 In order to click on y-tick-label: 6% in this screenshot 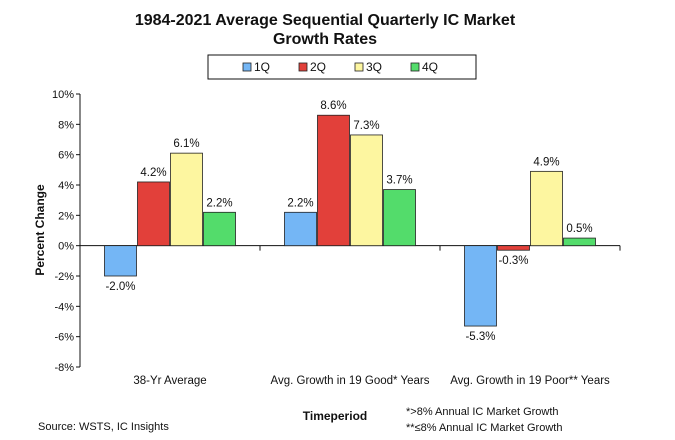, I will do `click(66, 156)`.